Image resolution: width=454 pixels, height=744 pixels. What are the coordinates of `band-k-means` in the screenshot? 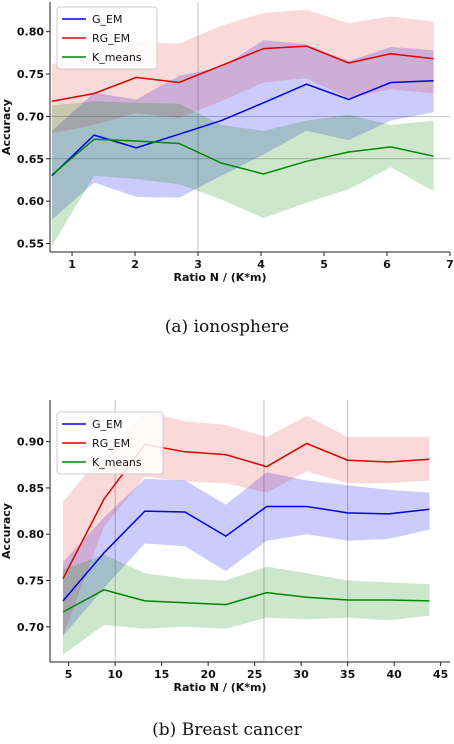 It's located at (246, 604).